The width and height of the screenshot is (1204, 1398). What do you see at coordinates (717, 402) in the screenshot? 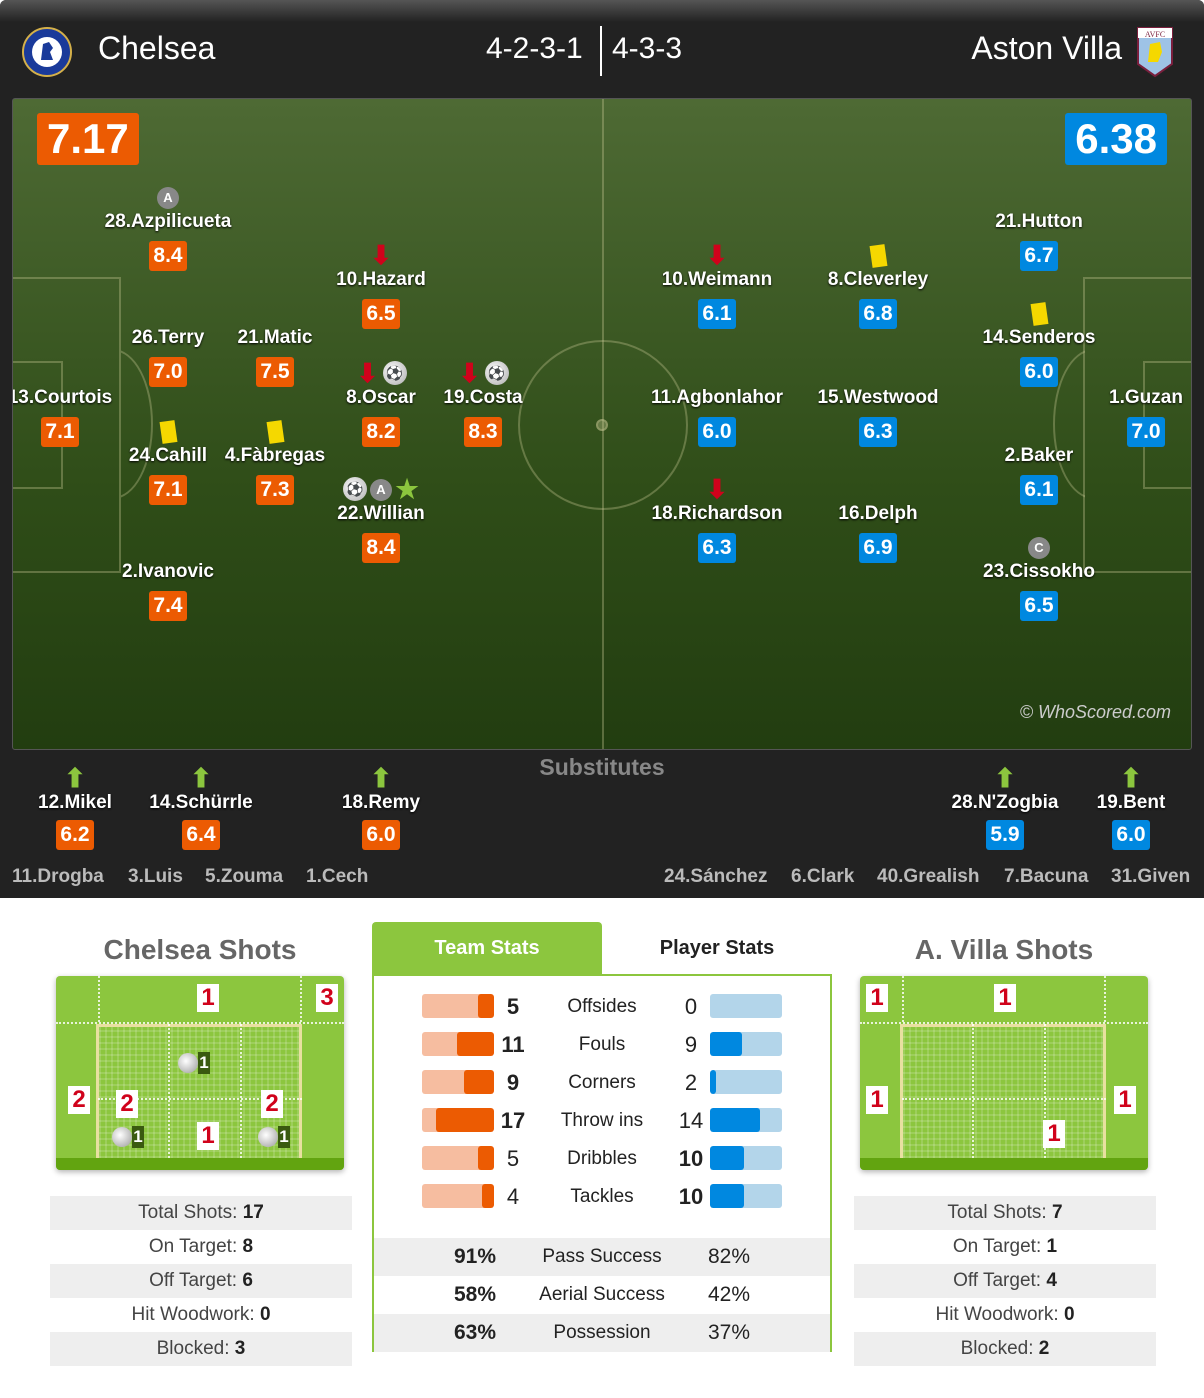
I see `away-player: 11.Agbonlahor 6.0` at bounding box center [717, 402].